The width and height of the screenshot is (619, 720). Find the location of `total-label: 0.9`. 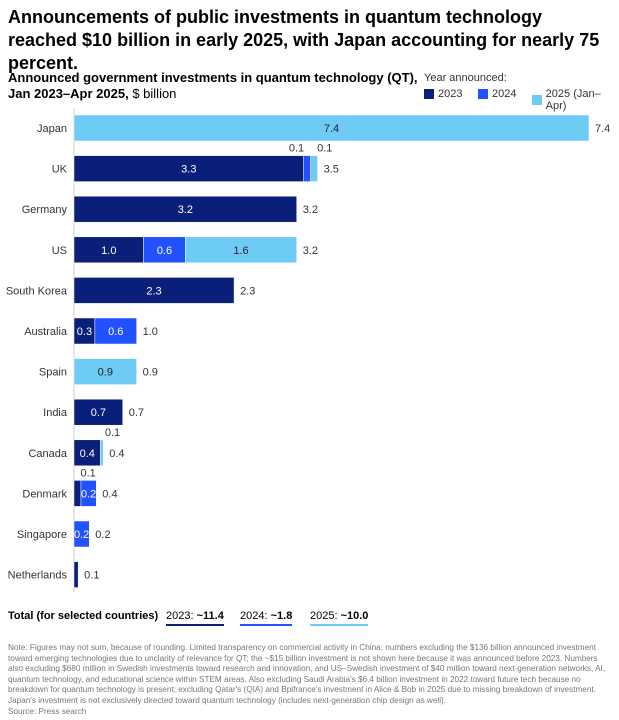

total-label: 0.9 is located at coordinates (150, 373).